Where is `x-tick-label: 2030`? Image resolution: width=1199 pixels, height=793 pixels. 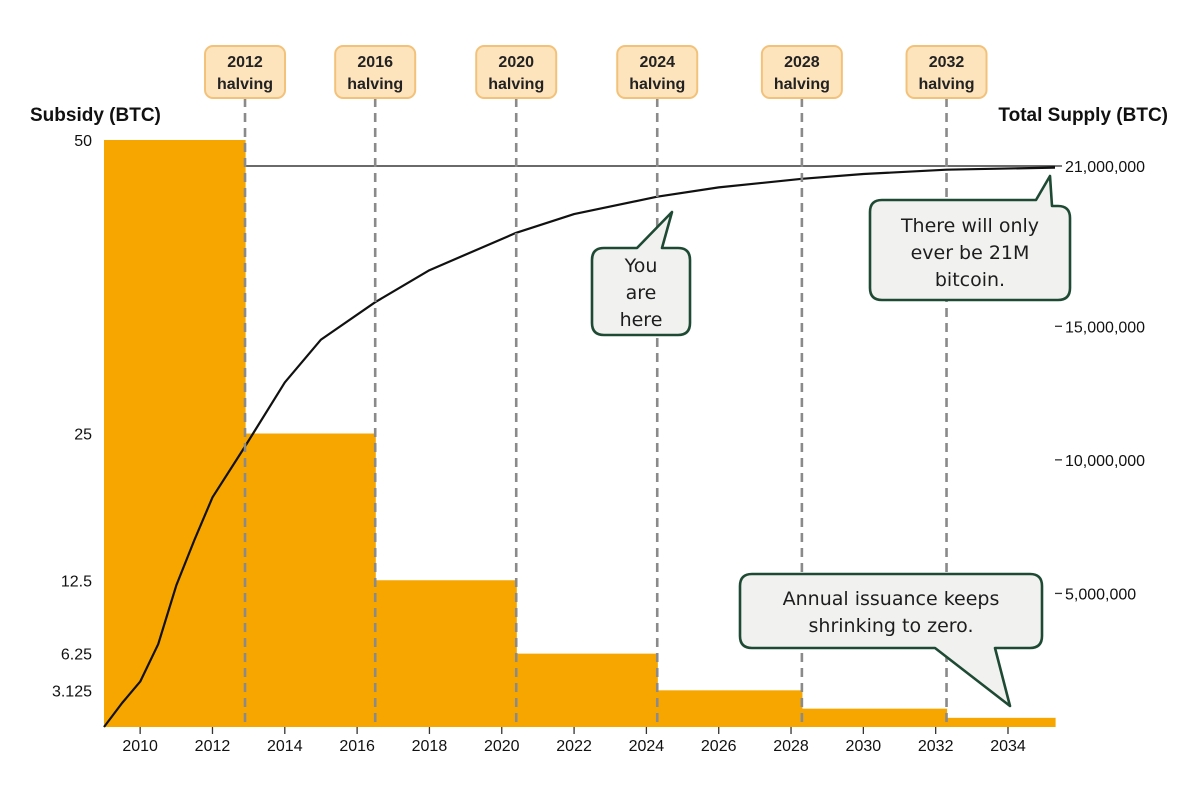 x-tick-label: 2030 is located at coordinates (864, 746).